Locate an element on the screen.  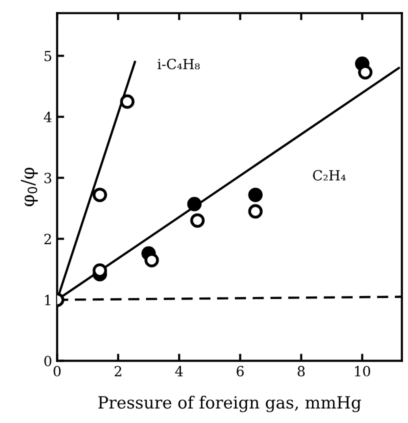
x-tick-label: 6 is located at coordinates (240, 371).